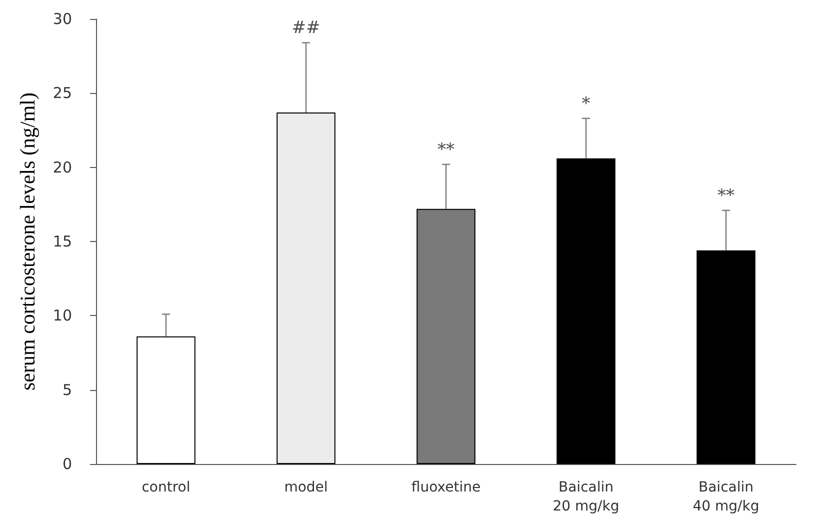 The width and height of the screenshot is (816, 528). I want to click on y-tick-label: 10, so click(62, 315).